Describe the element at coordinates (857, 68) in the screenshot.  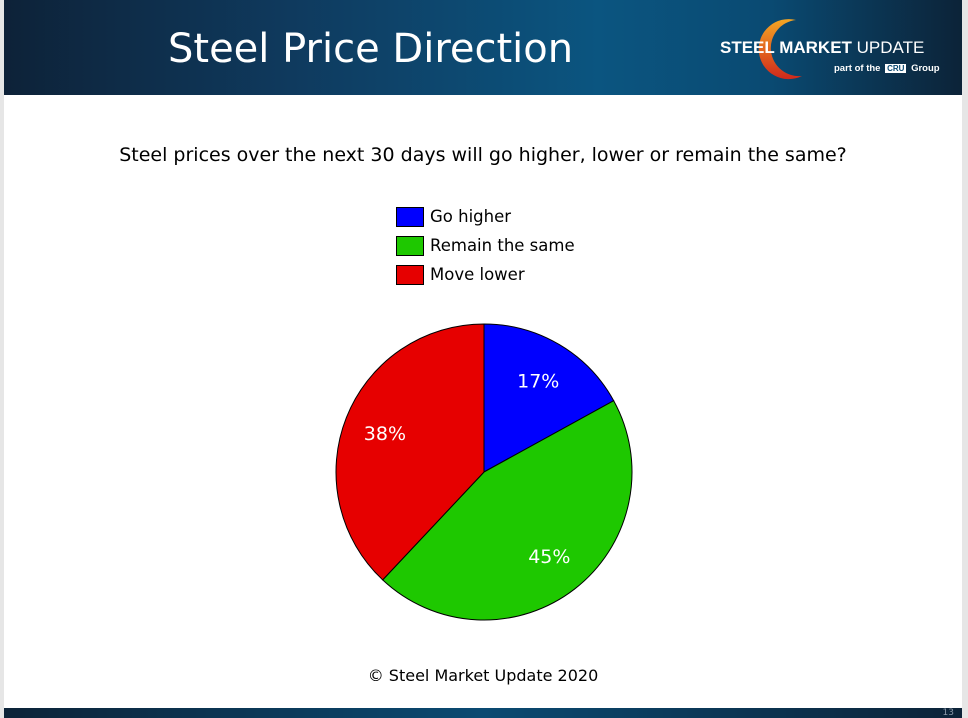
I see `logo-sub-pre: part of the` at that location.